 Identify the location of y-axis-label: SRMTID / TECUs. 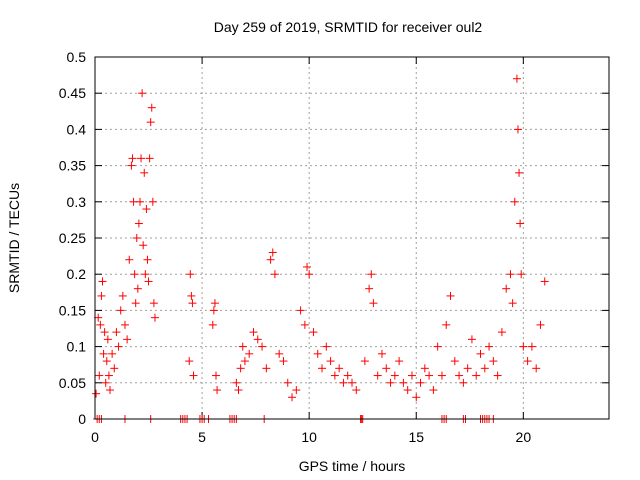
(14, 238).